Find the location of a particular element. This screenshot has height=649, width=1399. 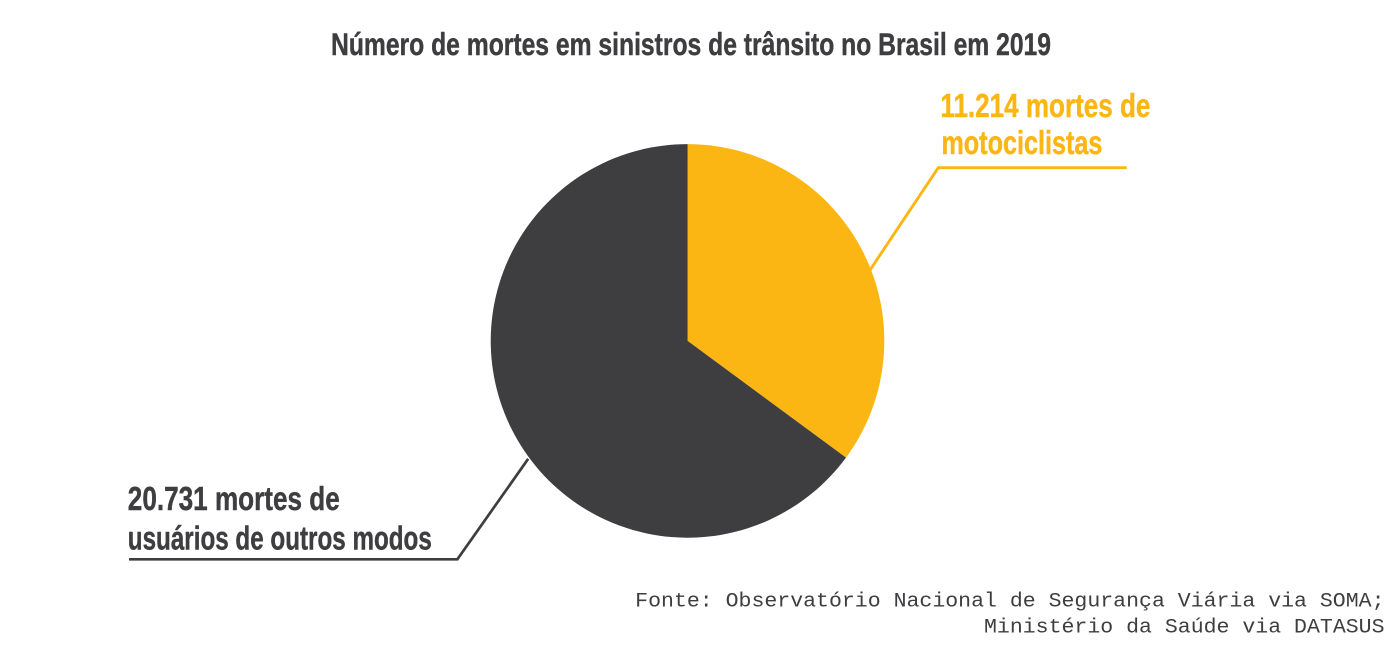

svg-text:Ministério da Saúde via DATASU: Ministério da Saúde via DATASUS is located at coordinates (1184, 628).